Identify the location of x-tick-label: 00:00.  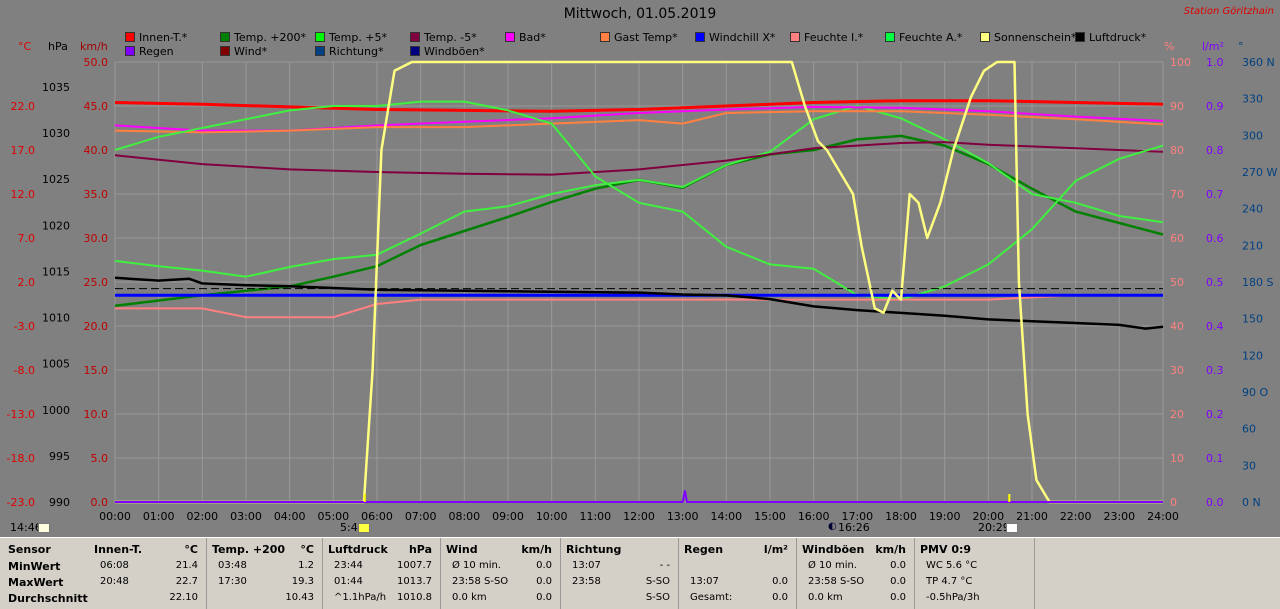
(115, 516).